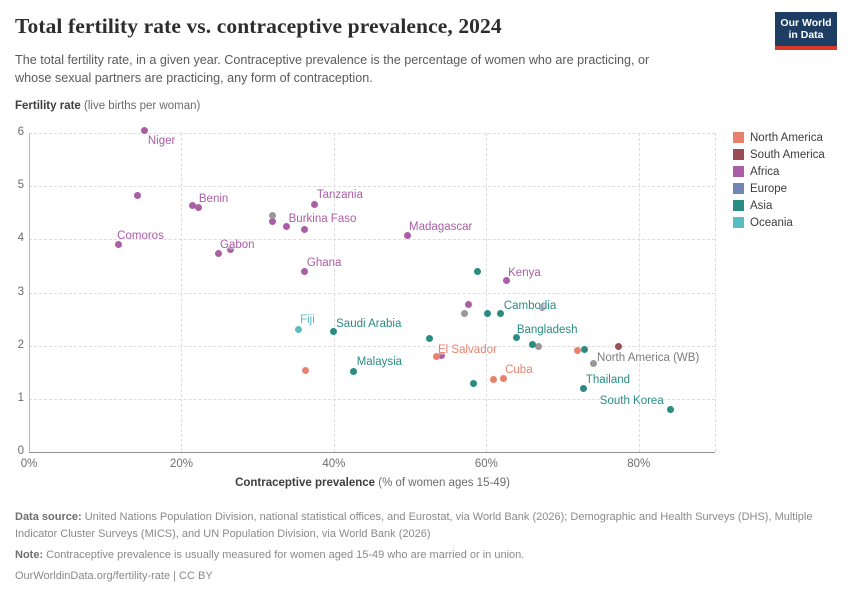 This screenshot has height=600, width=850. What do you see at coordinates (765, 171) in the screenshot?
I see `legend-label: Africa` at bounding box center [765, 171].